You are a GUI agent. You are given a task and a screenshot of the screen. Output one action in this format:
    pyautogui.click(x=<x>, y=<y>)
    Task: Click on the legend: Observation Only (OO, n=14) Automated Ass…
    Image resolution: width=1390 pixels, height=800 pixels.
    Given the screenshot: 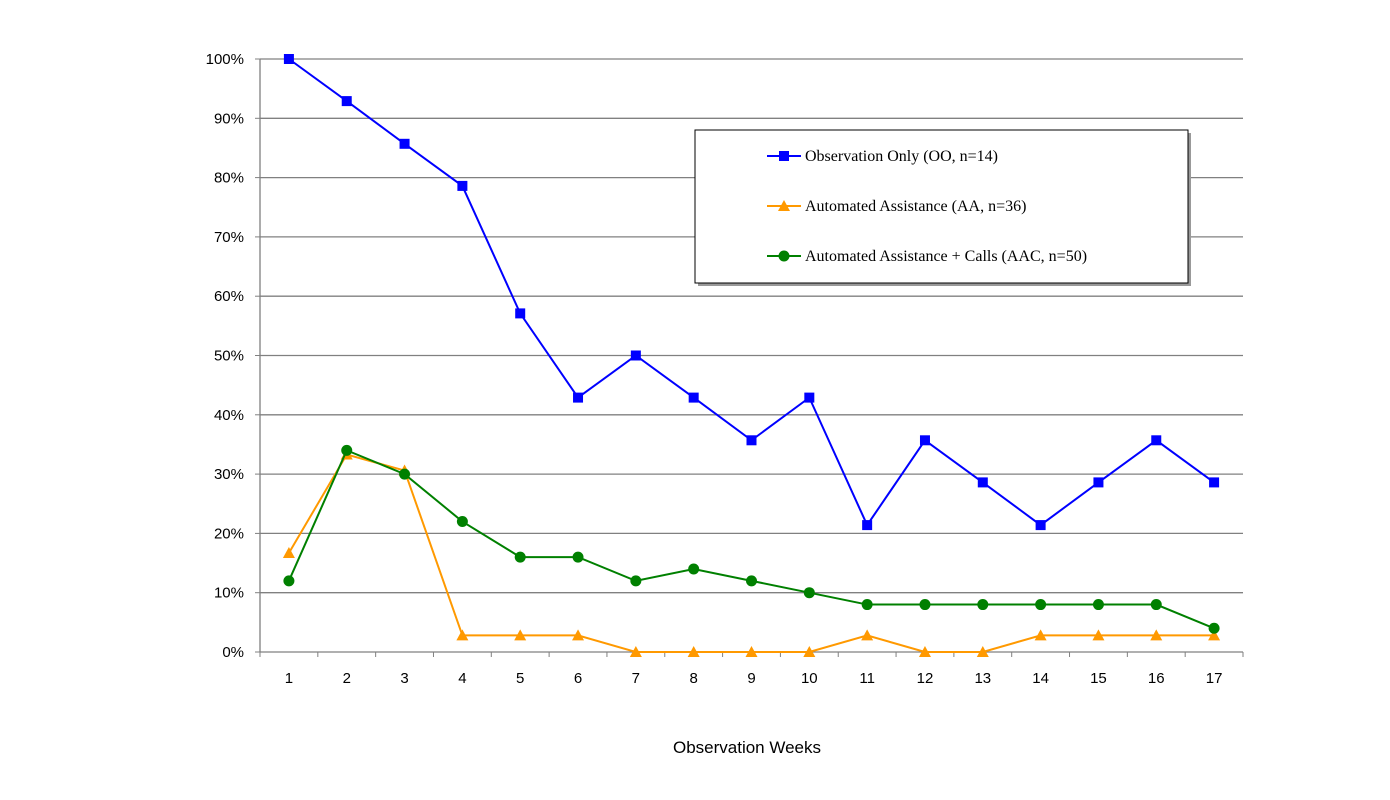 What is the action you would take?
    pyautogui.click(x=942, y=207)
    